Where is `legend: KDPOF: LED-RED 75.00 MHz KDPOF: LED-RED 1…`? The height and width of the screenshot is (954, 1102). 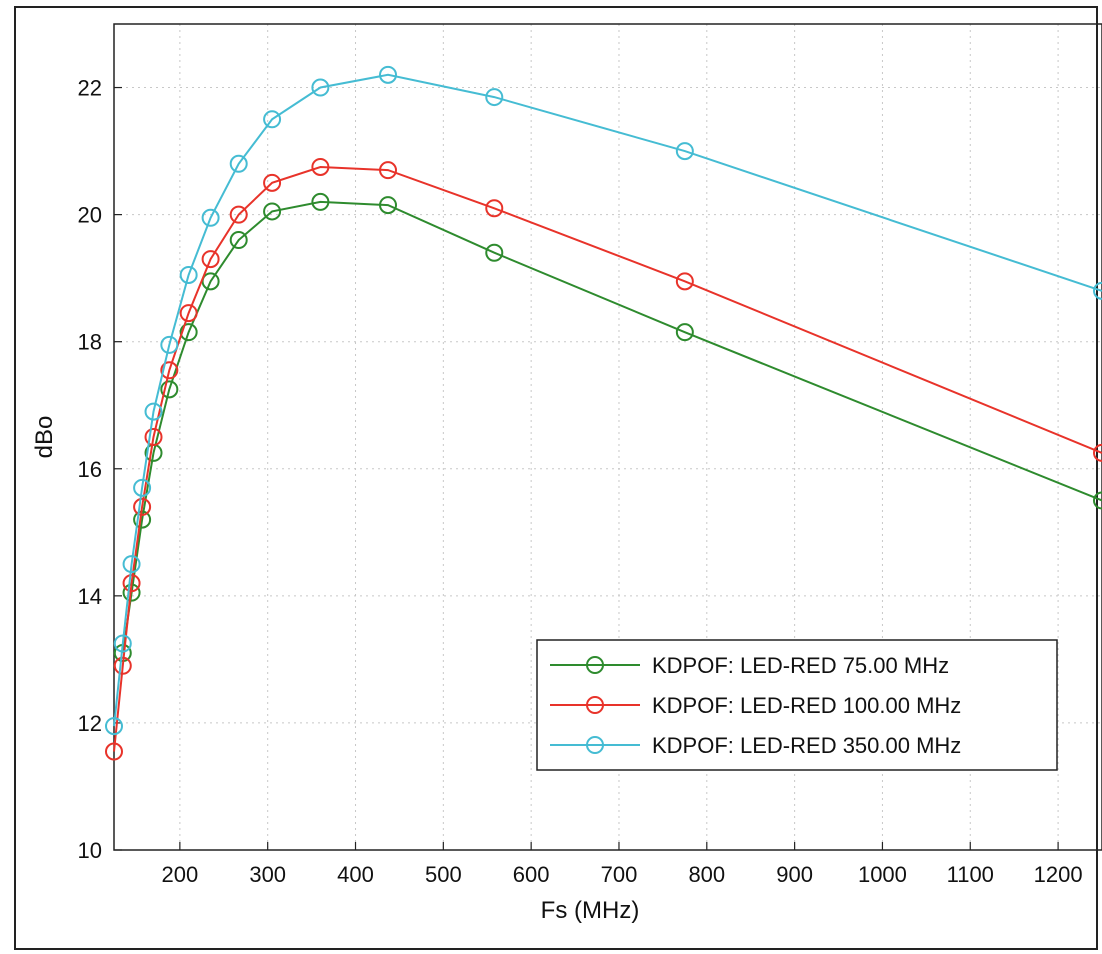
legend: KDPOF: LED-RED 75.00 MHz KDPOF: LED-RED 1… is located at coordinates (797, 705).